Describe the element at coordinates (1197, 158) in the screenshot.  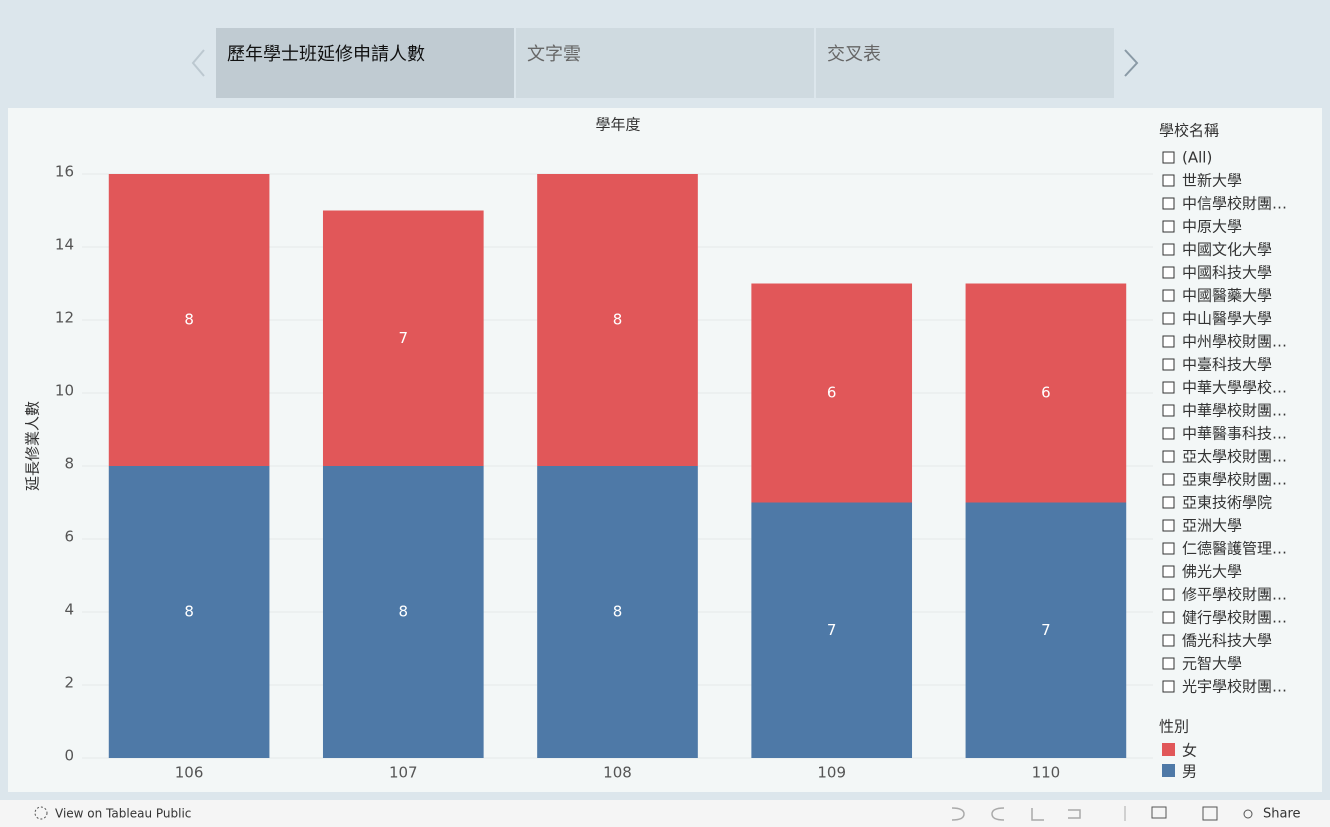
I see `filter-item: (All)` at that location.